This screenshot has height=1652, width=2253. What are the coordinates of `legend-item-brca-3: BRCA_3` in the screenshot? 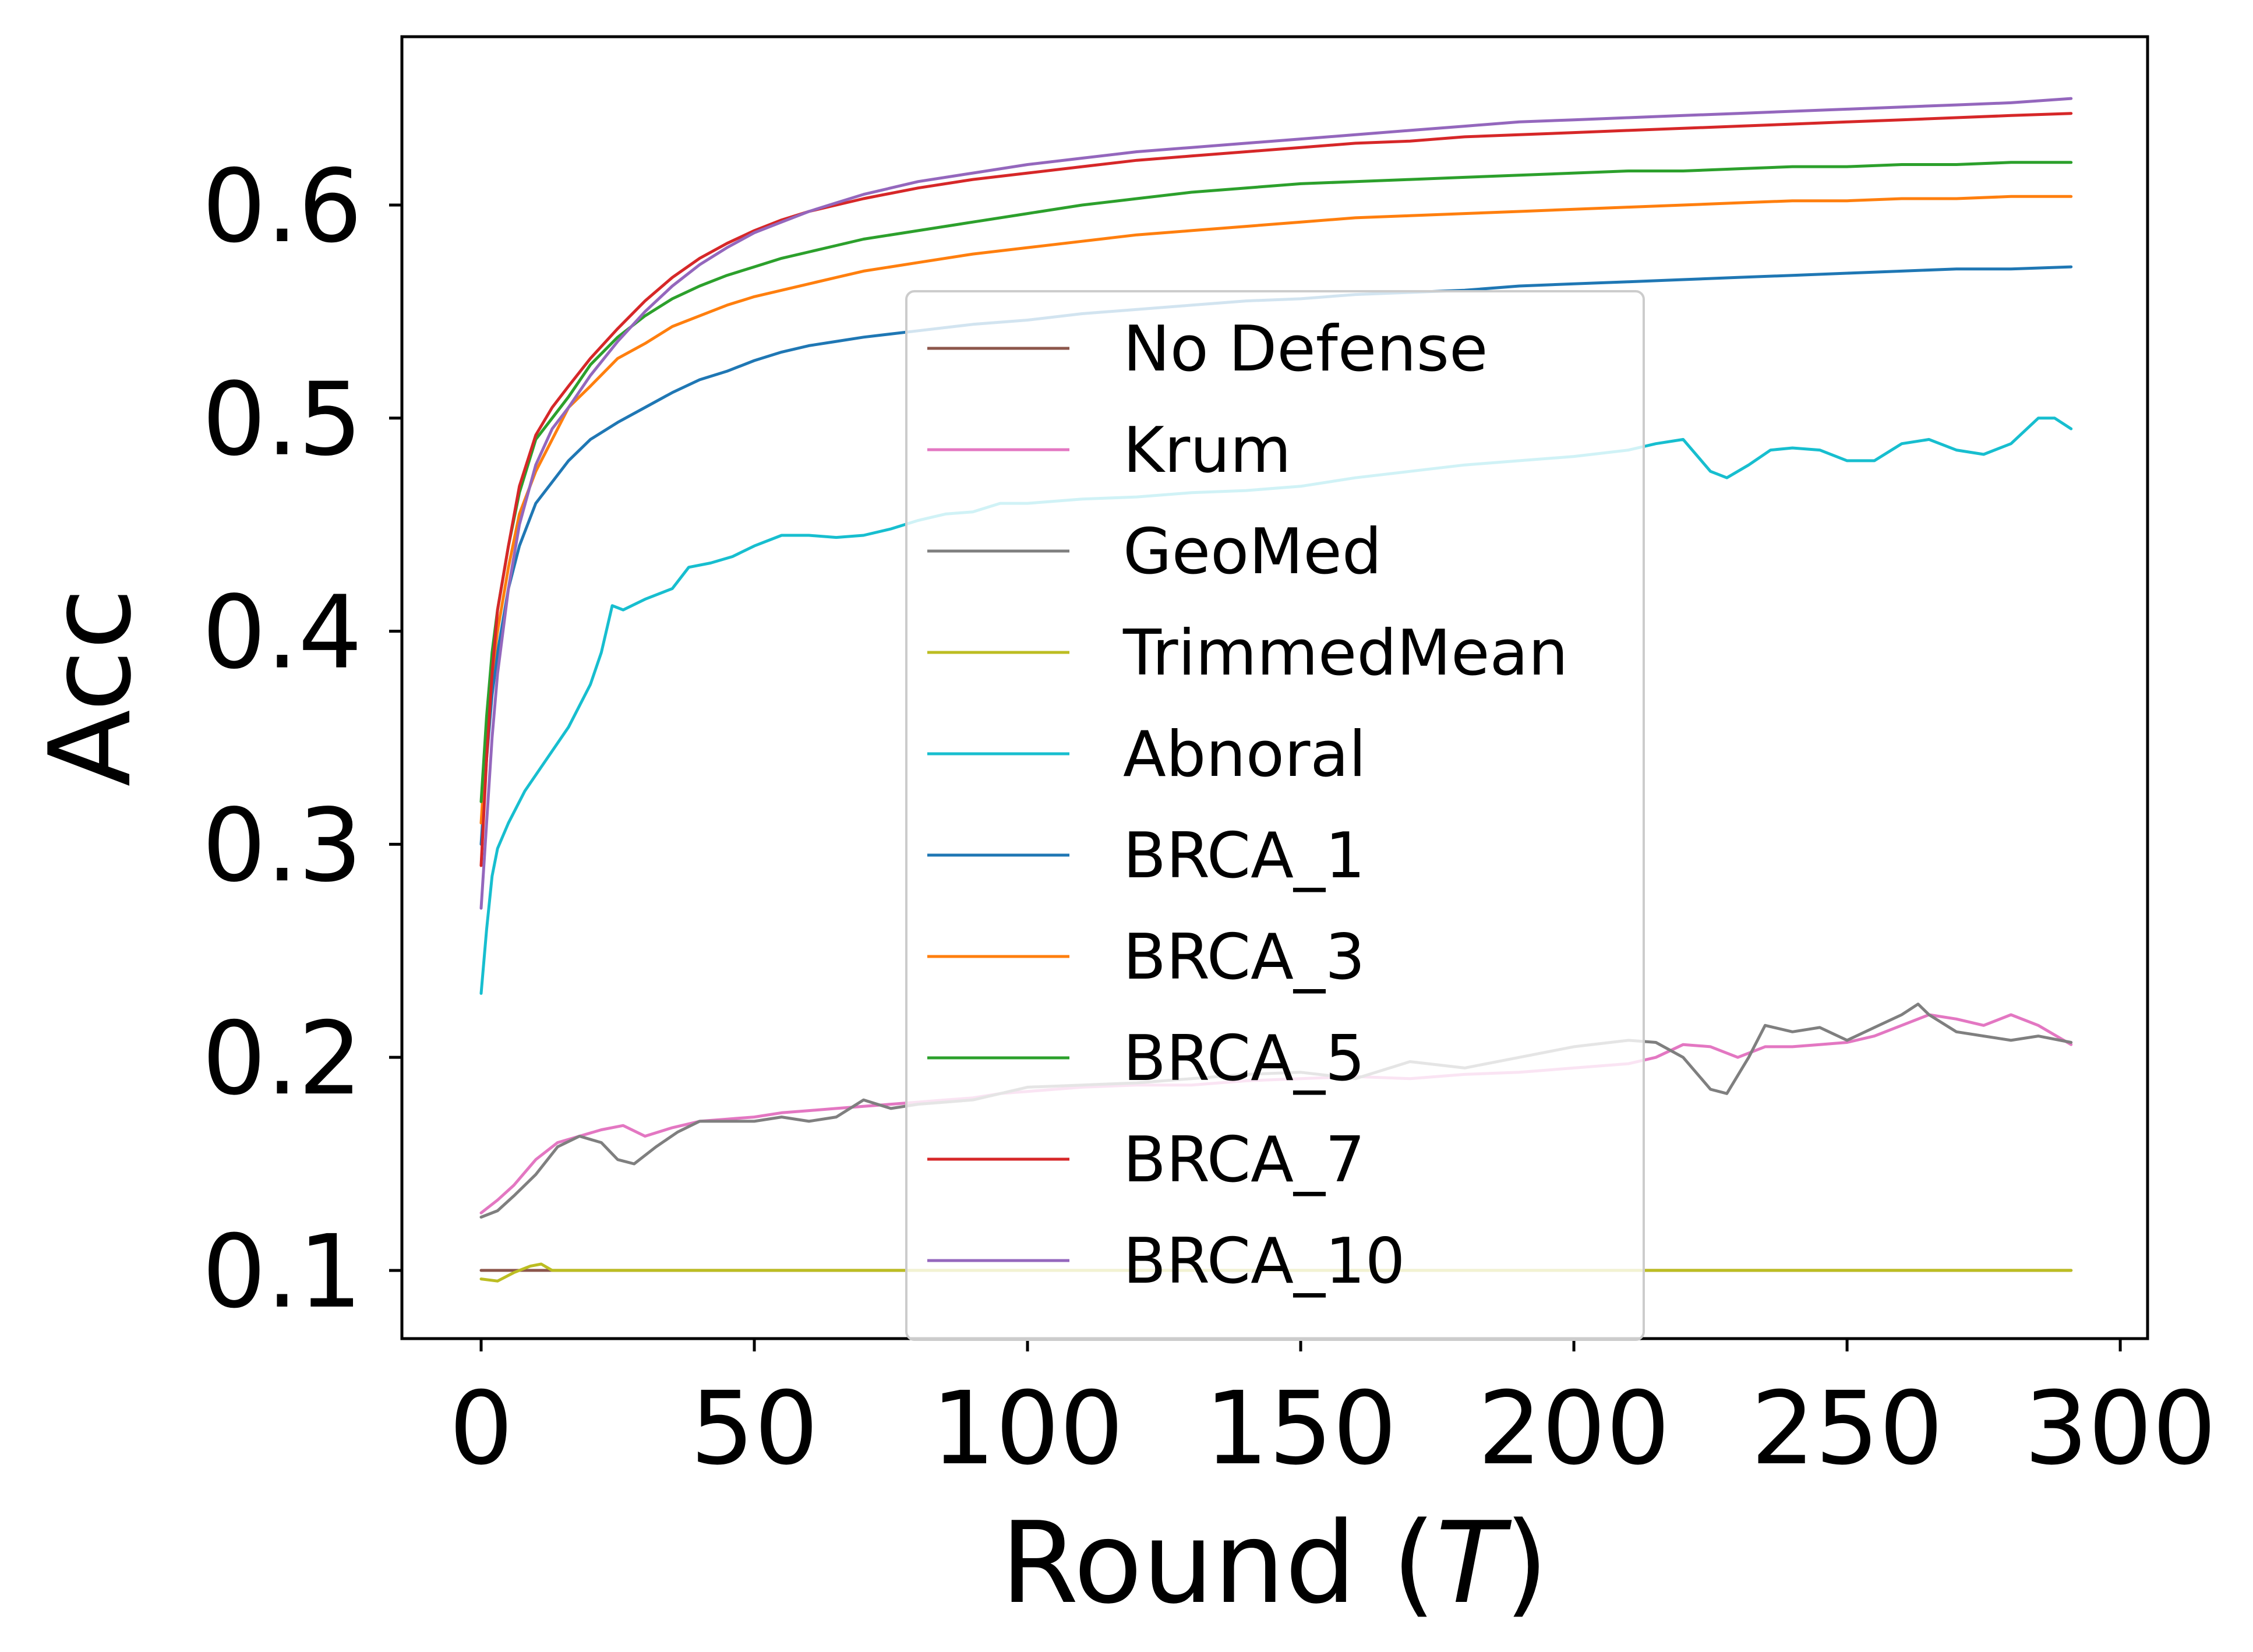 It's located at (1146, 957).